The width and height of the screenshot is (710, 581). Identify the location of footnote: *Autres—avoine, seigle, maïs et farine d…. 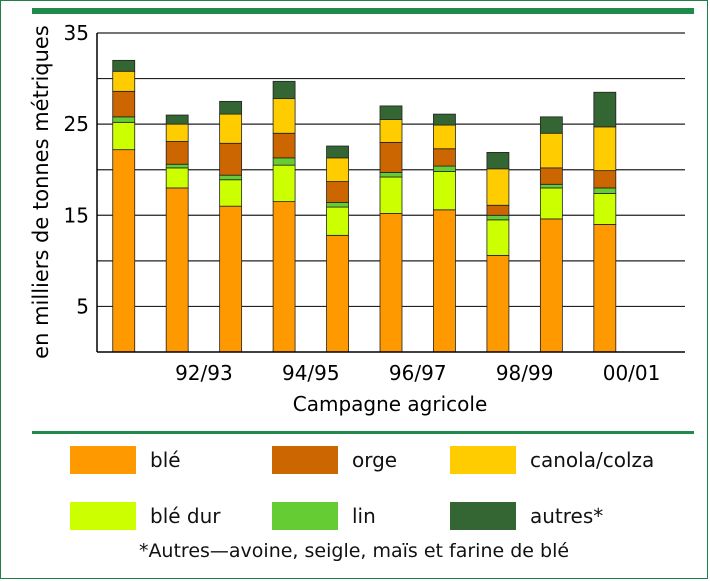
(354, 551).